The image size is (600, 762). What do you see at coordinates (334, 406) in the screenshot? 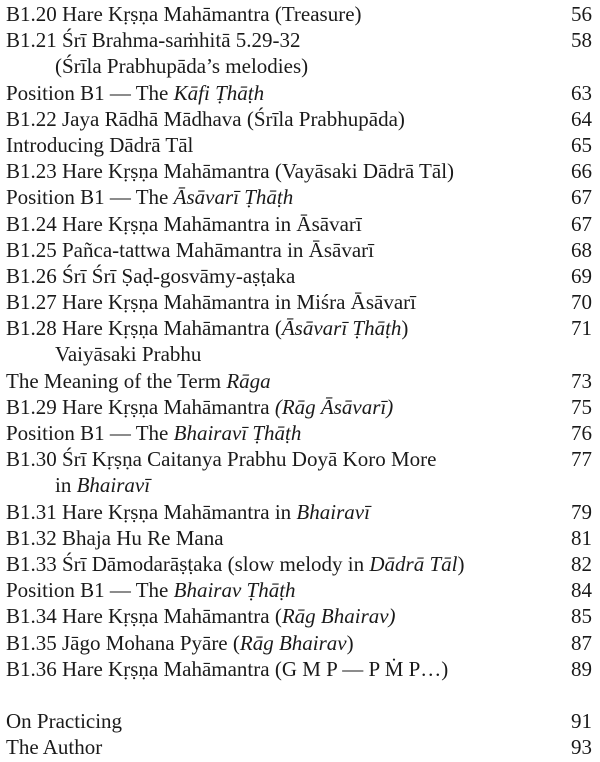
I see `italic-text: (Rāg Āsāvarī)` at bounding box center [334, 406].